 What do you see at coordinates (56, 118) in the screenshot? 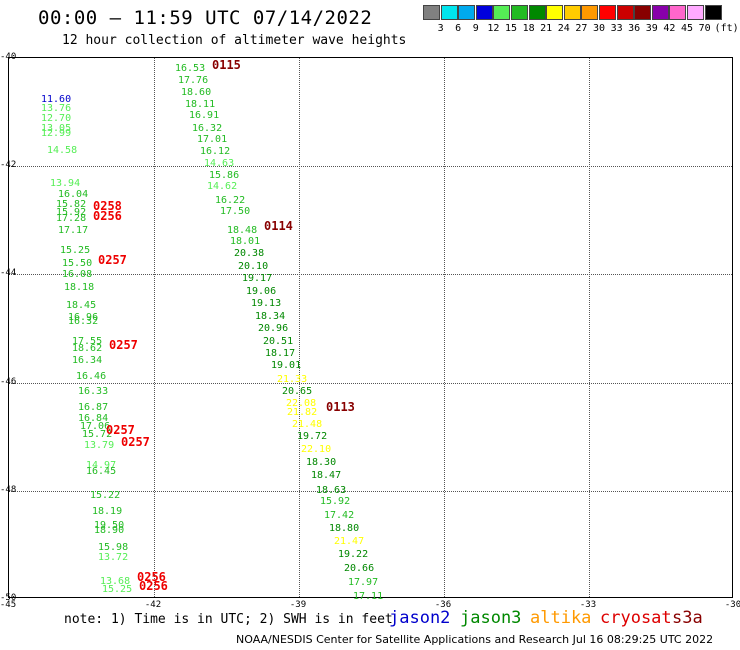
I see `wave-height-value: 12.70` at bounding box center [56, 118].